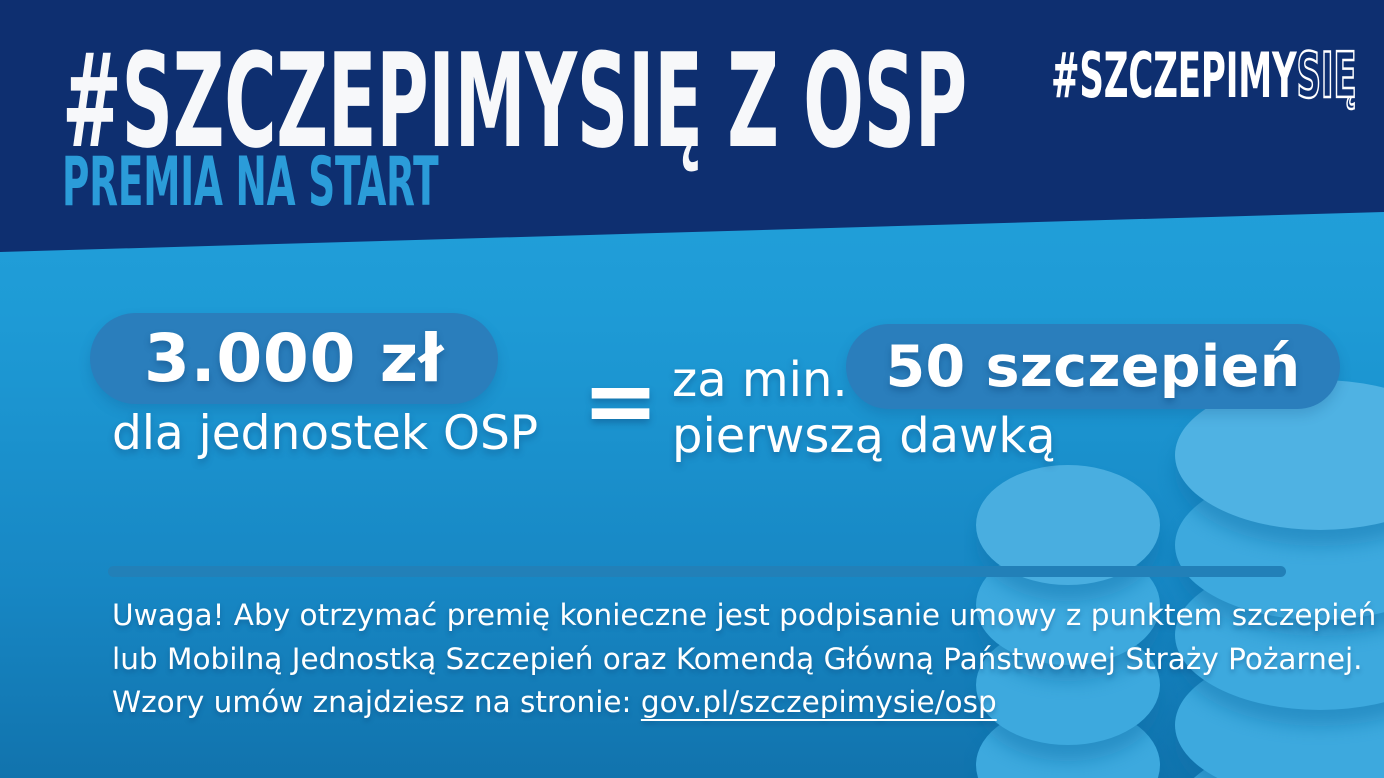  I want to click on campaign-logo-text: #SZCZEPIMYSIĘ, so click(1204, 75).